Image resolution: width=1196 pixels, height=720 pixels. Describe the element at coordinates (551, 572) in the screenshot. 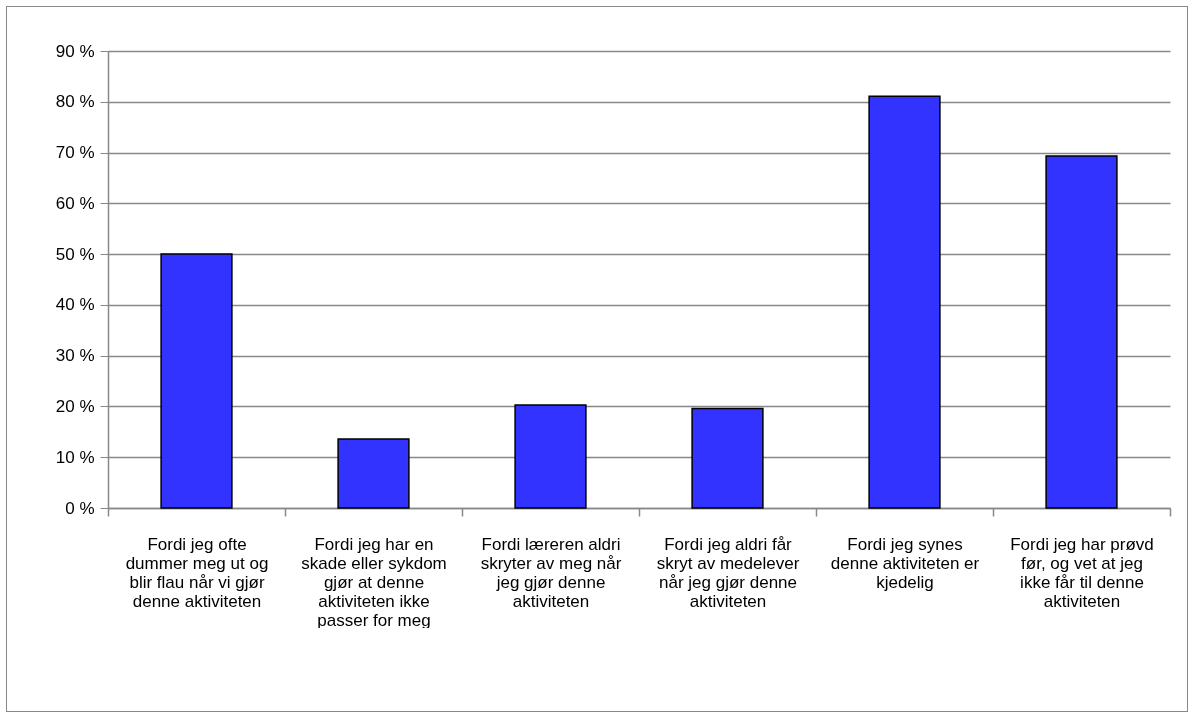

I see `x-tick-label: Fordi læreren aldri skryter av meg når jeg gjør denne aktiviteten` at that location.